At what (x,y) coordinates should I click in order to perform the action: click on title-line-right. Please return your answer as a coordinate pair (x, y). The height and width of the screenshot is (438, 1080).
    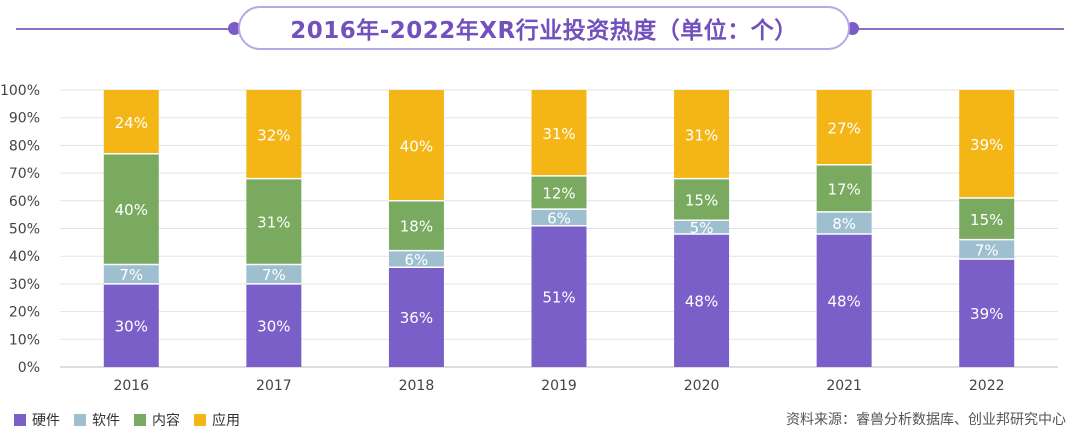
    Looking at the image, I should click on (953, 29).